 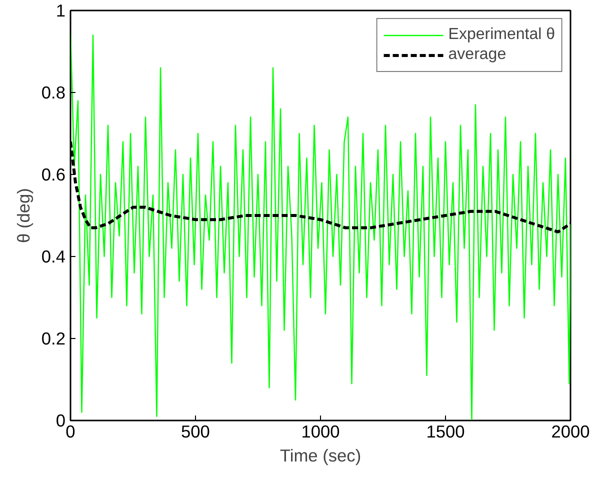 I want to click on x-tick-label: 1500, so click(x=445, y=432).